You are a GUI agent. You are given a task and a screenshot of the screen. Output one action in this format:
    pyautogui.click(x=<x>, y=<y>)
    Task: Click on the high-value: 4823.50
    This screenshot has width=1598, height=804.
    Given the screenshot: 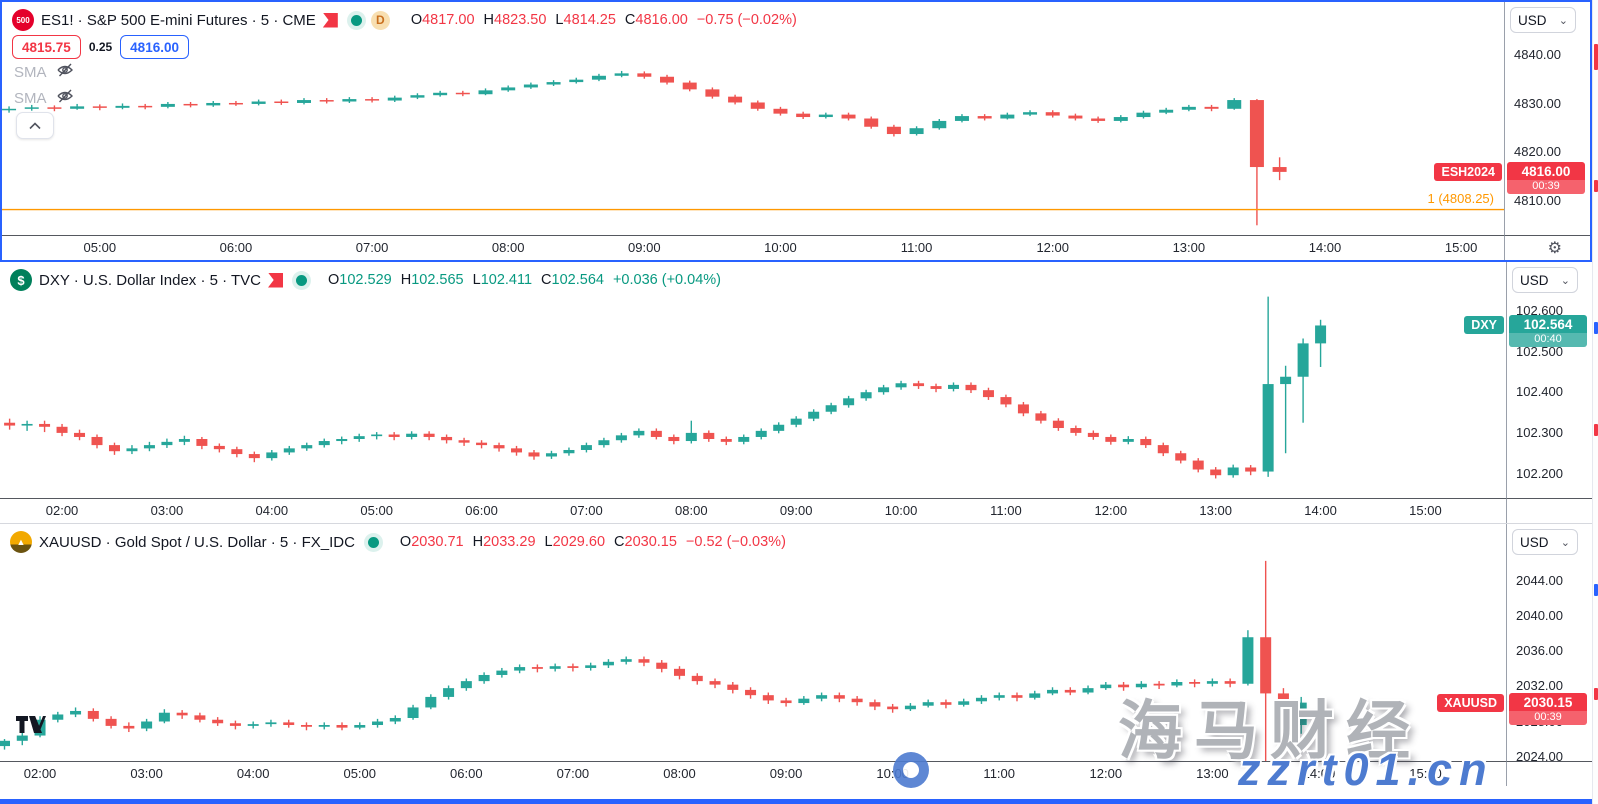 What is the action you would take?
    pyautogui.click(x=520, y=20)
    